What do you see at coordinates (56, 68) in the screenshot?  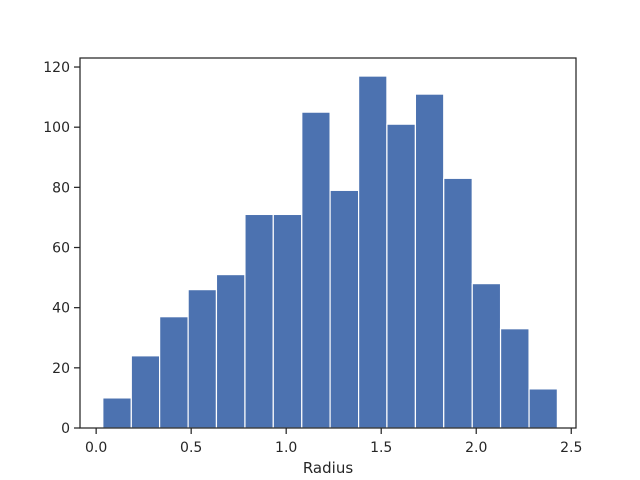 I see `y-tick-label: 120` at bounding box center [56, 68].